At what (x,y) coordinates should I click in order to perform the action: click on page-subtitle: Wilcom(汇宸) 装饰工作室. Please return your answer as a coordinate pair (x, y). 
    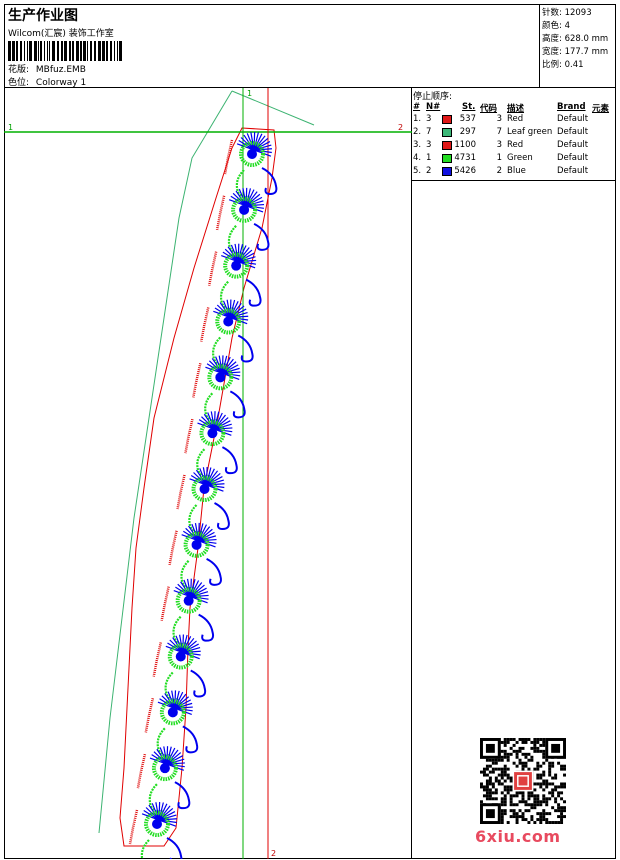
    Looking at the image, I should click on (61, 34).